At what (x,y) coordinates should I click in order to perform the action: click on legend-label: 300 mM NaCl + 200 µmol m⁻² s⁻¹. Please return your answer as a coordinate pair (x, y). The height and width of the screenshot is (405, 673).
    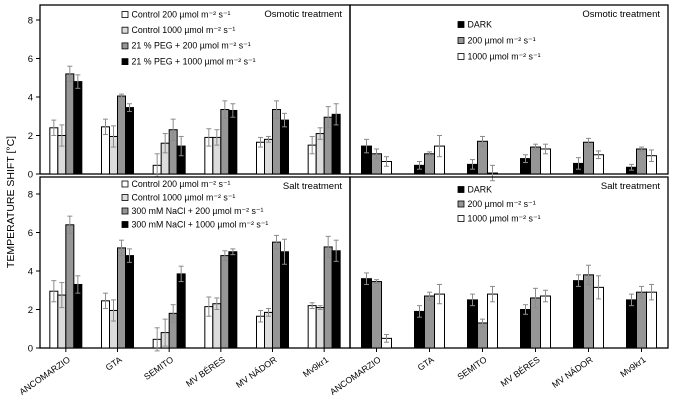
    Looking at the image, I should click on (198, 211).